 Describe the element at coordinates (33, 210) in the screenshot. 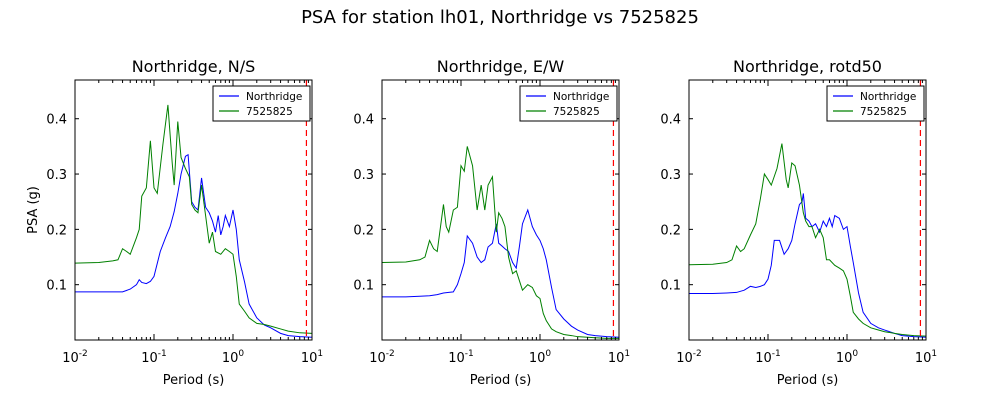

I see `y-axis-label: PSA (g)` at that location.